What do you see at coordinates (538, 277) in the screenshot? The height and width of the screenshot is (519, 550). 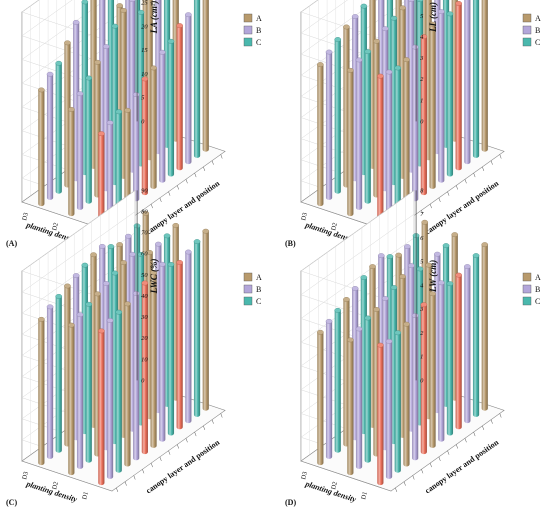 I see `legend-label: A` at bounding box center [538, 277].